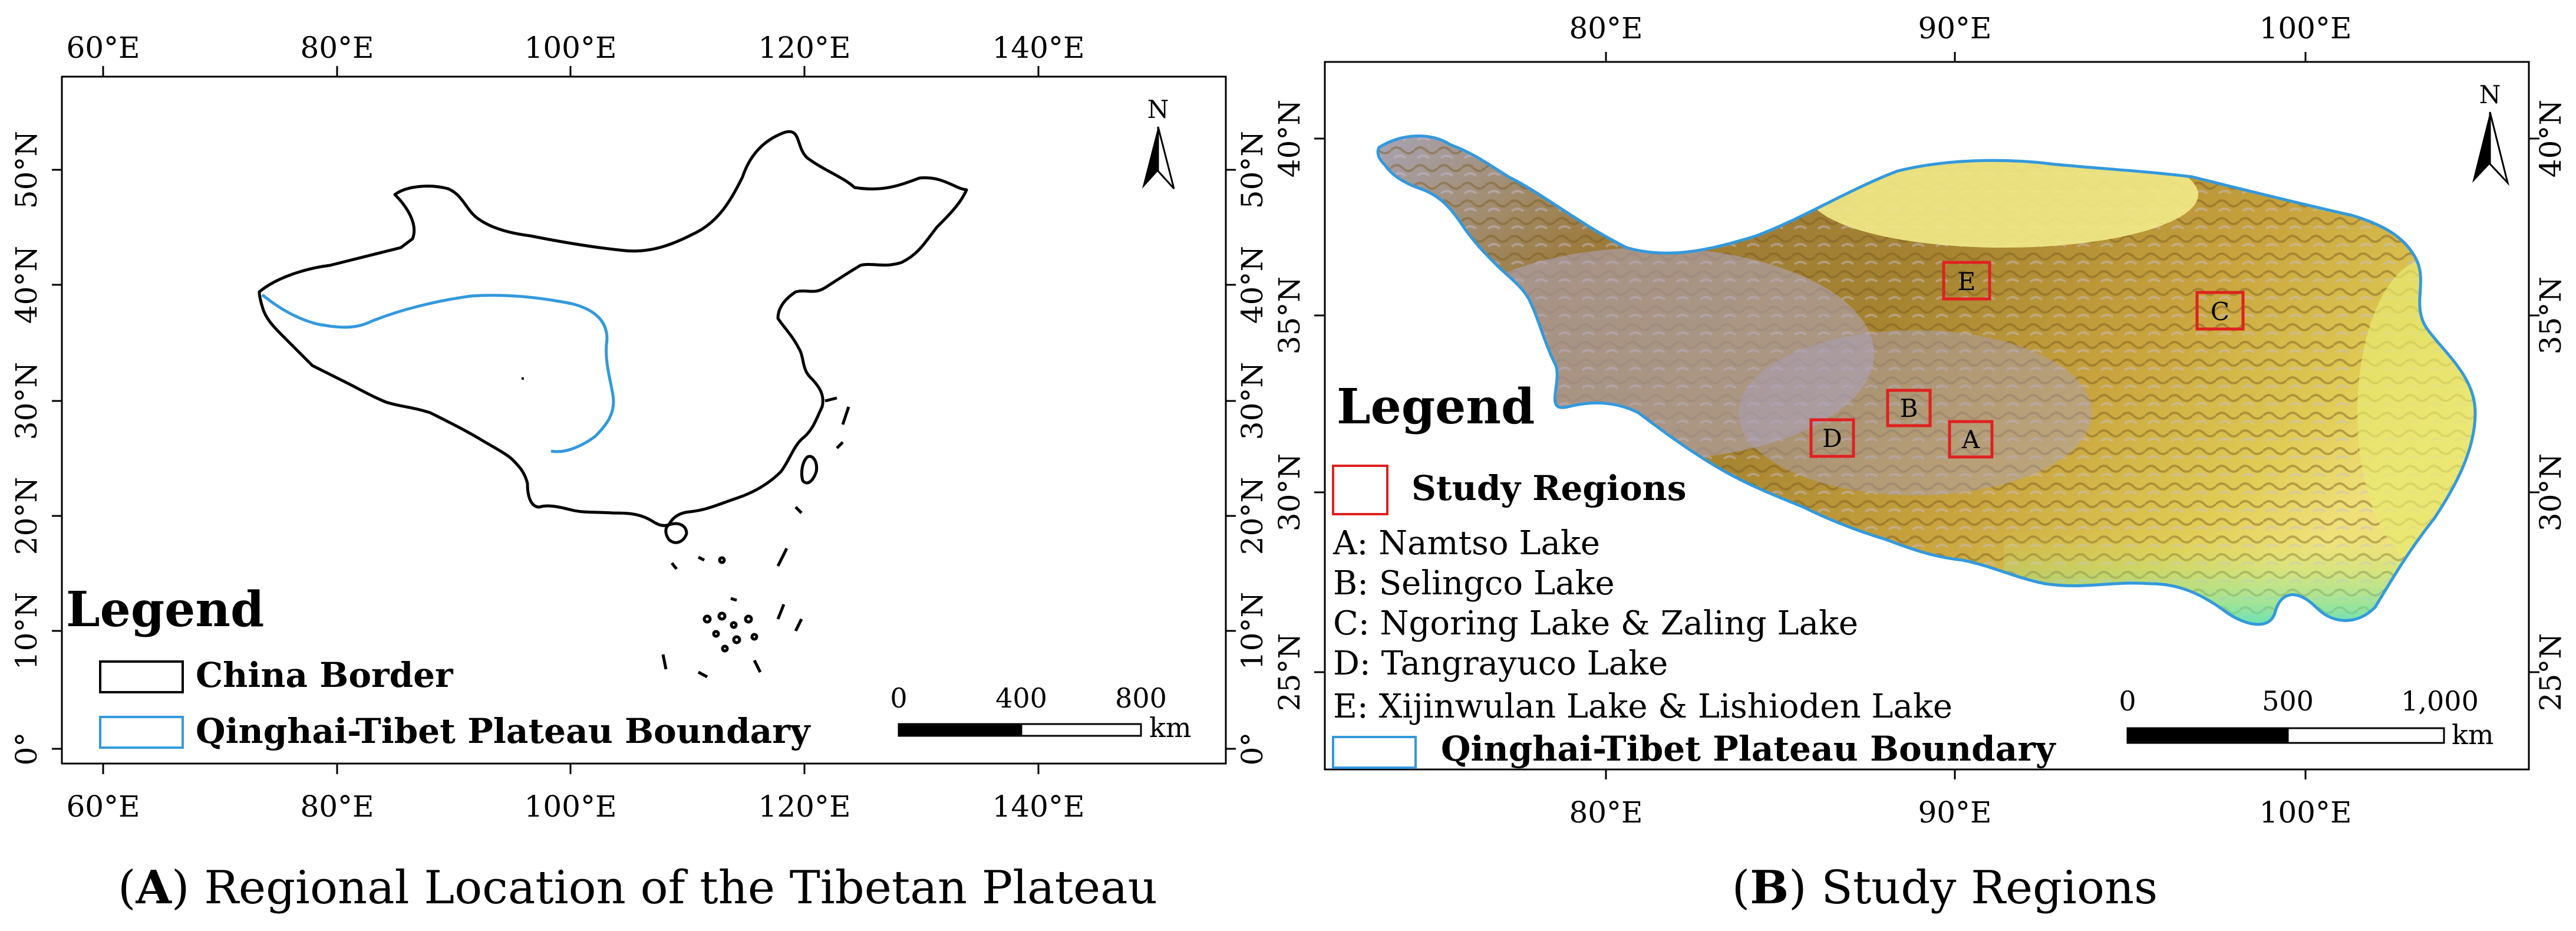 Image resolution: width=2576 pixels, height=931 pixels. Describe the element at coordinates (1770, 888) in the screenshot. I see `caption-letter: B` at that location.